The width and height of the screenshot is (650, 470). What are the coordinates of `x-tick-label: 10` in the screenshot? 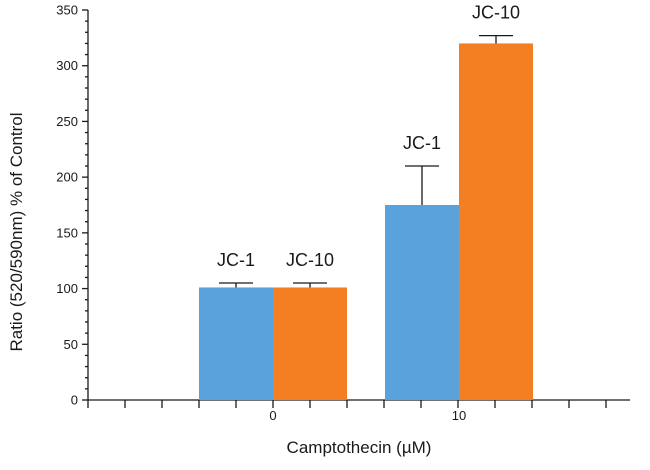 It's located at (459, 415).